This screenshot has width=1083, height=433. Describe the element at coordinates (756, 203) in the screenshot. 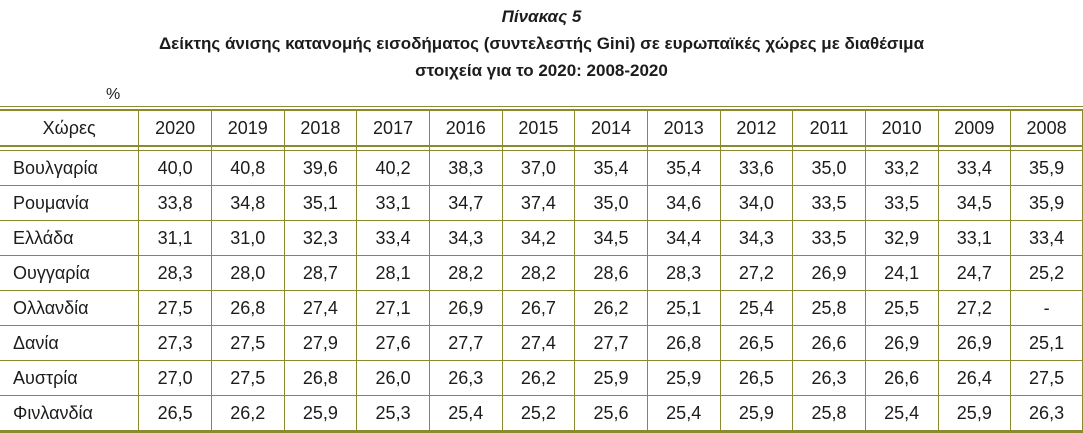

I see `value-cell: 34,0` at that location.